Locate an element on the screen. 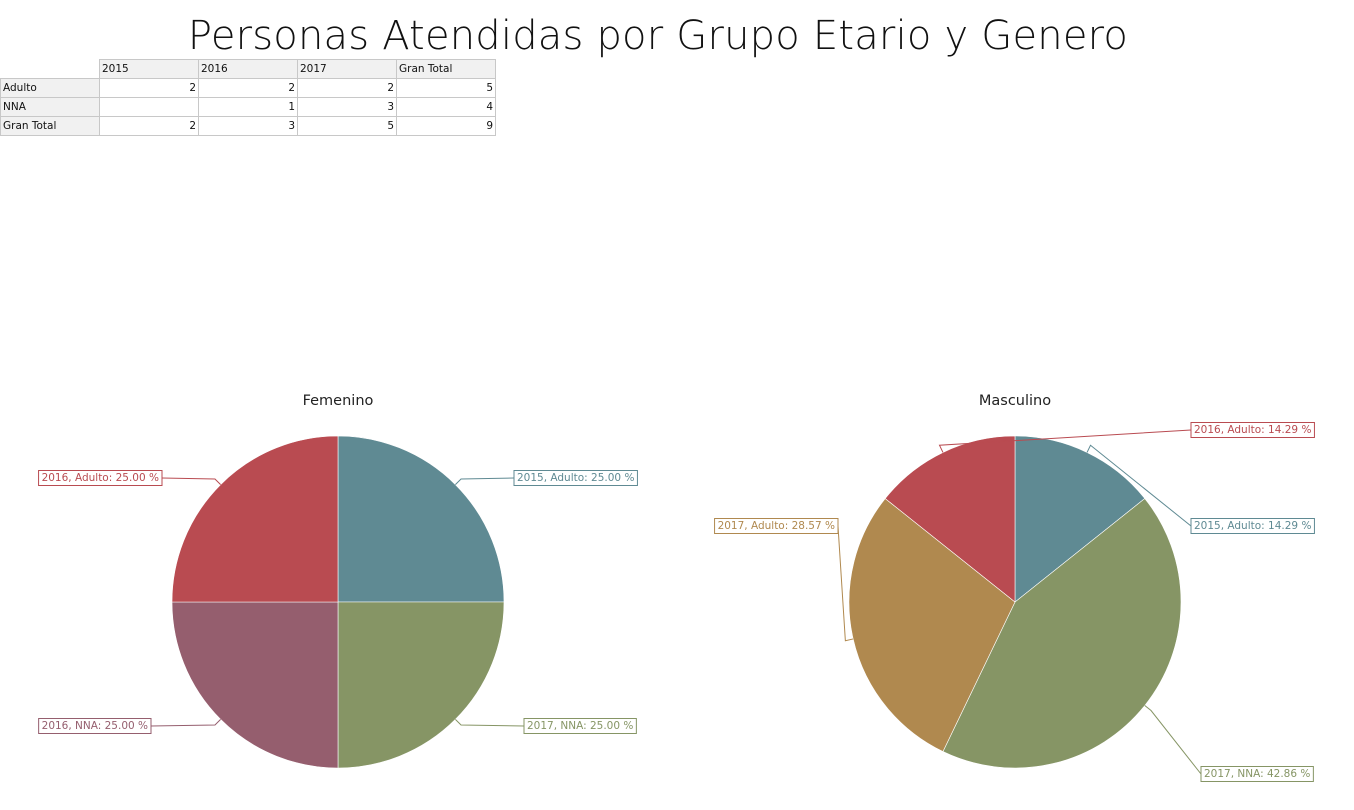 The height and width of the screenshot is (810, 1354). table-cell: 9 is located at coordinates (446, 126).